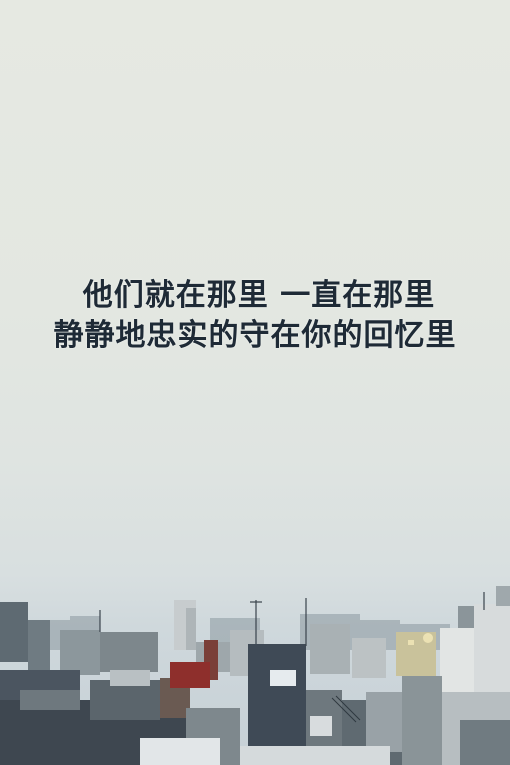 This screenshot has height=765, width=510. I want to click on quote-line-2: 静静地忠实的守在你的回忆里, so click(255, 335).